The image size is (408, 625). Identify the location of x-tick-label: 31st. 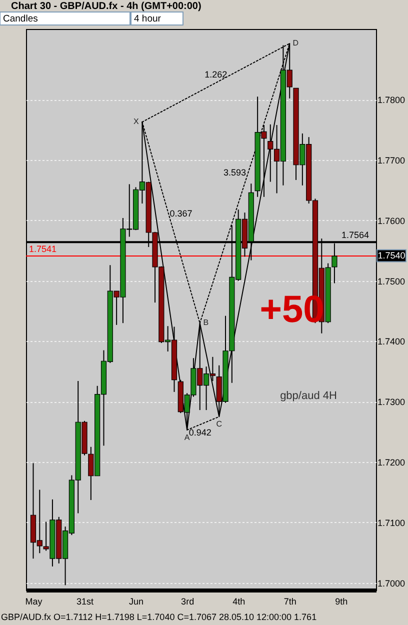
(85, 601).